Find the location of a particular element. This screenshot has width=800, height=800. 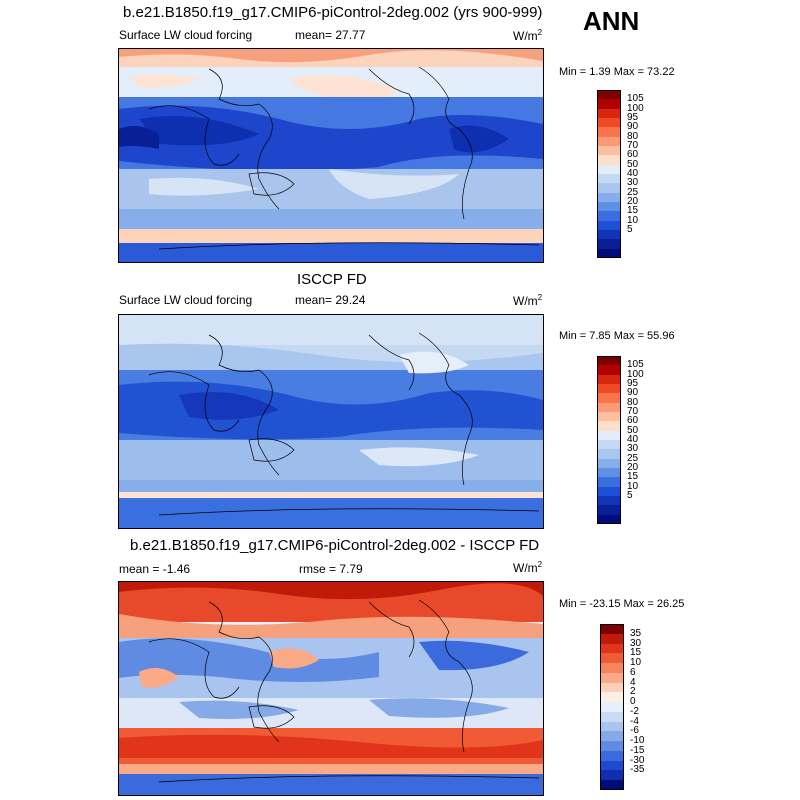

panel2-map-field is located at coordinates (331, 421).